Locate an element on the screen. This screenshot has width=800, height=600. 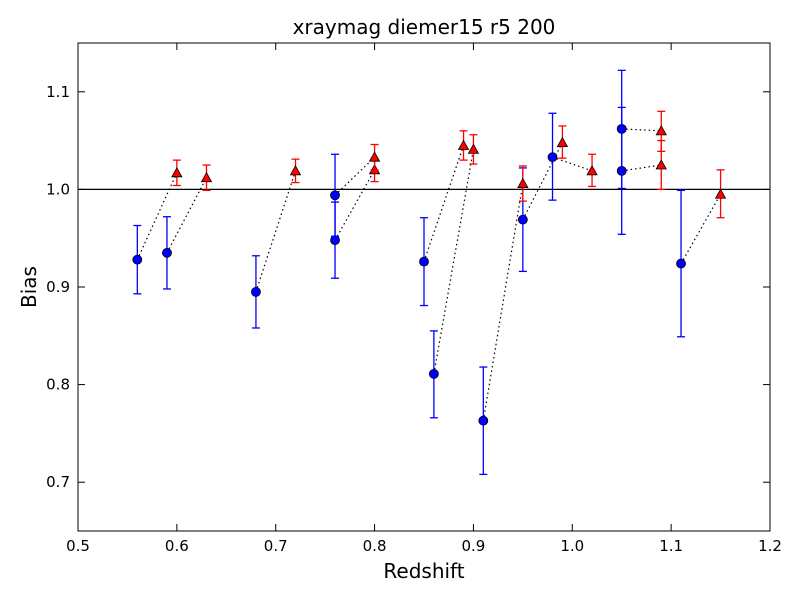
y-tick-label: 1.1 is located at coordinates (58, 92).